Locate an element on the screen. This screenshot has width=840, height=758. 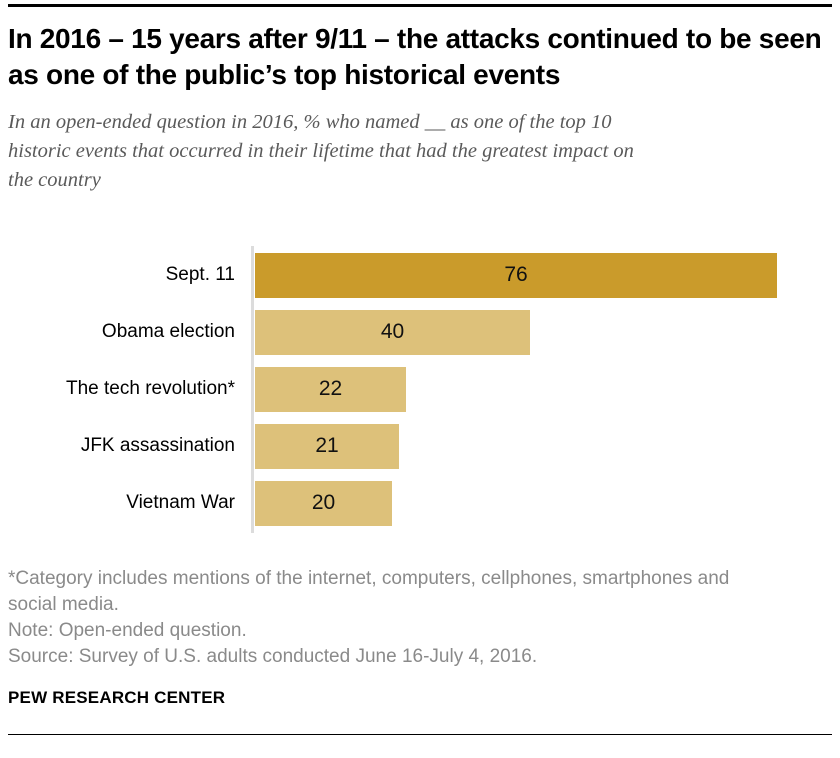
value-label: 22 is located at coordinates (330, 388).